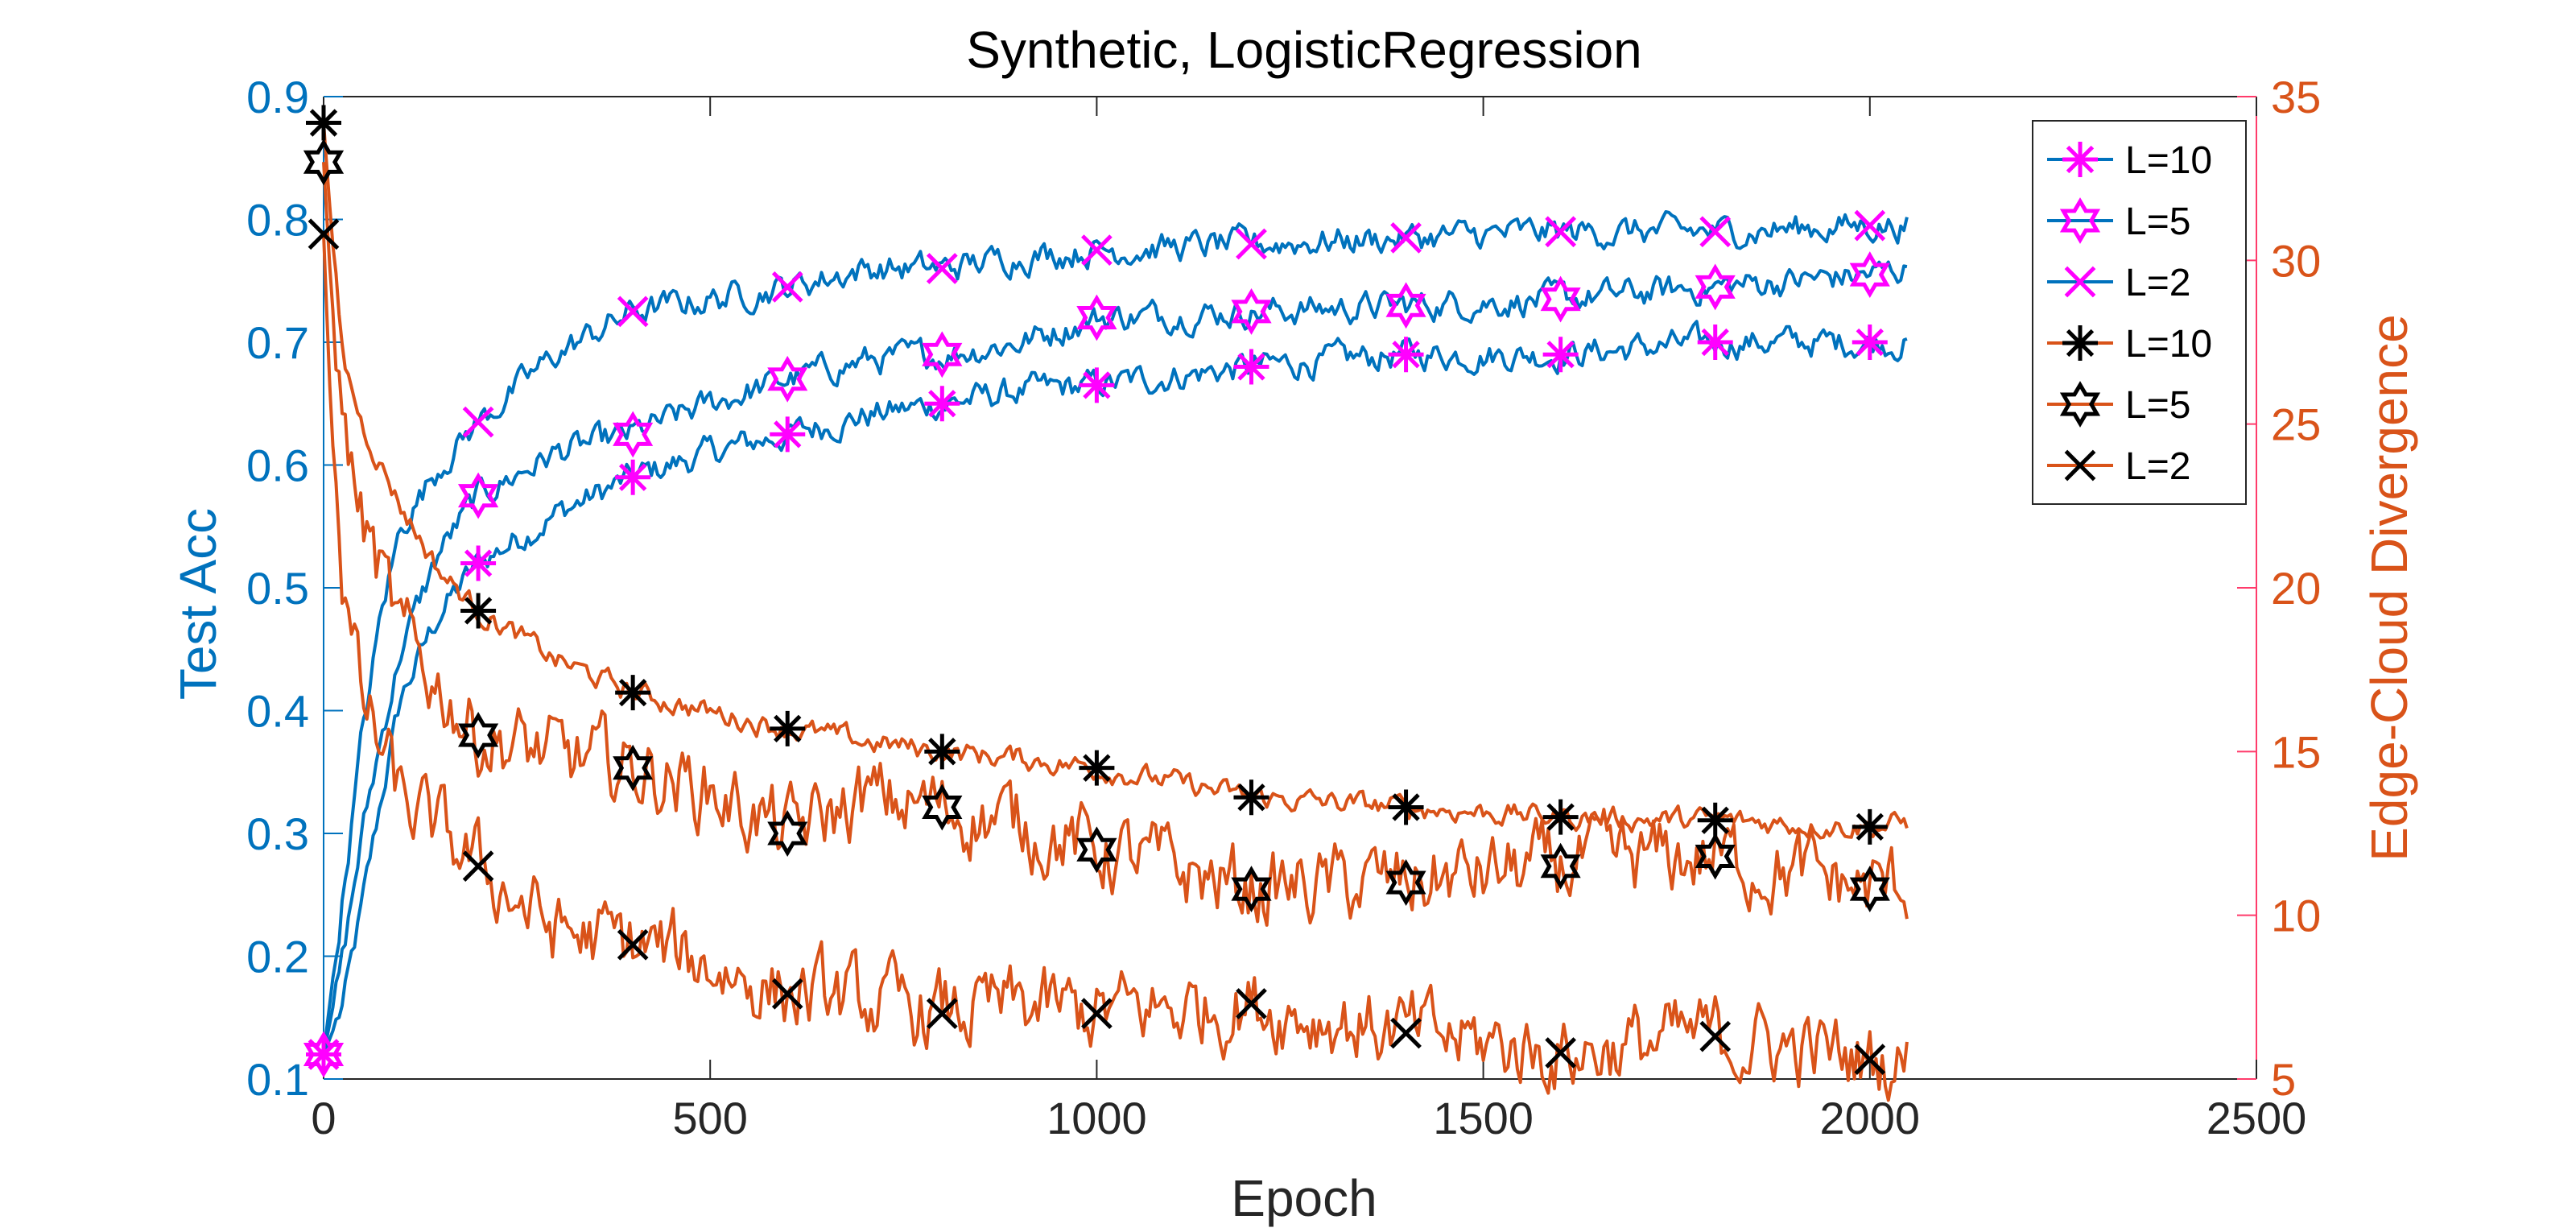 The width and height of the screenshot is (2576, 1232). What do you see at coordinates (2296, 97) in the screenshot?
I see `y-tick-label-right: 35` at bounding box center [2296, 97].